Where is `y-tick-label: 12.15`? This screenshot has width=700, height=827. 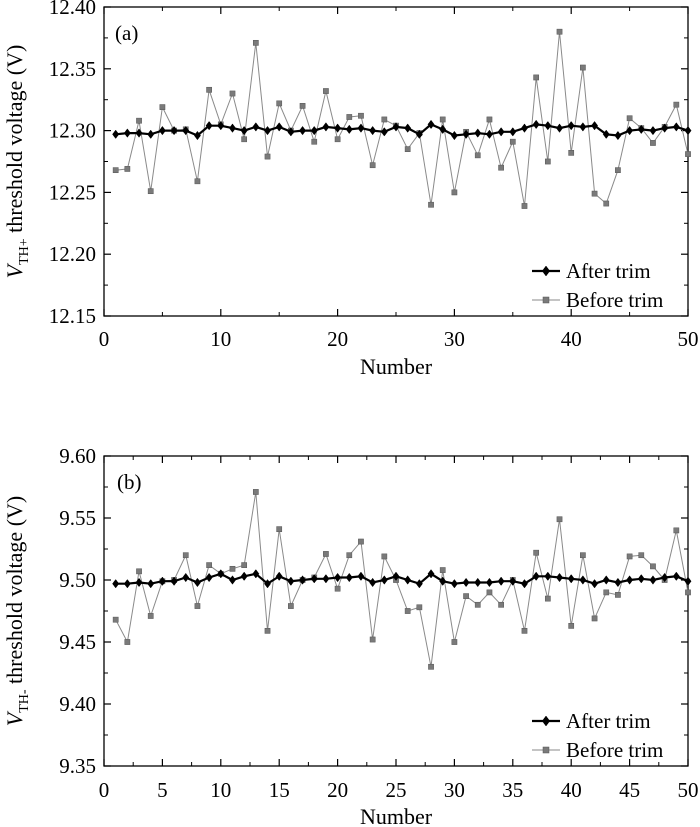
y-tick-label: 12.15 is located at coordinates (72, 316).